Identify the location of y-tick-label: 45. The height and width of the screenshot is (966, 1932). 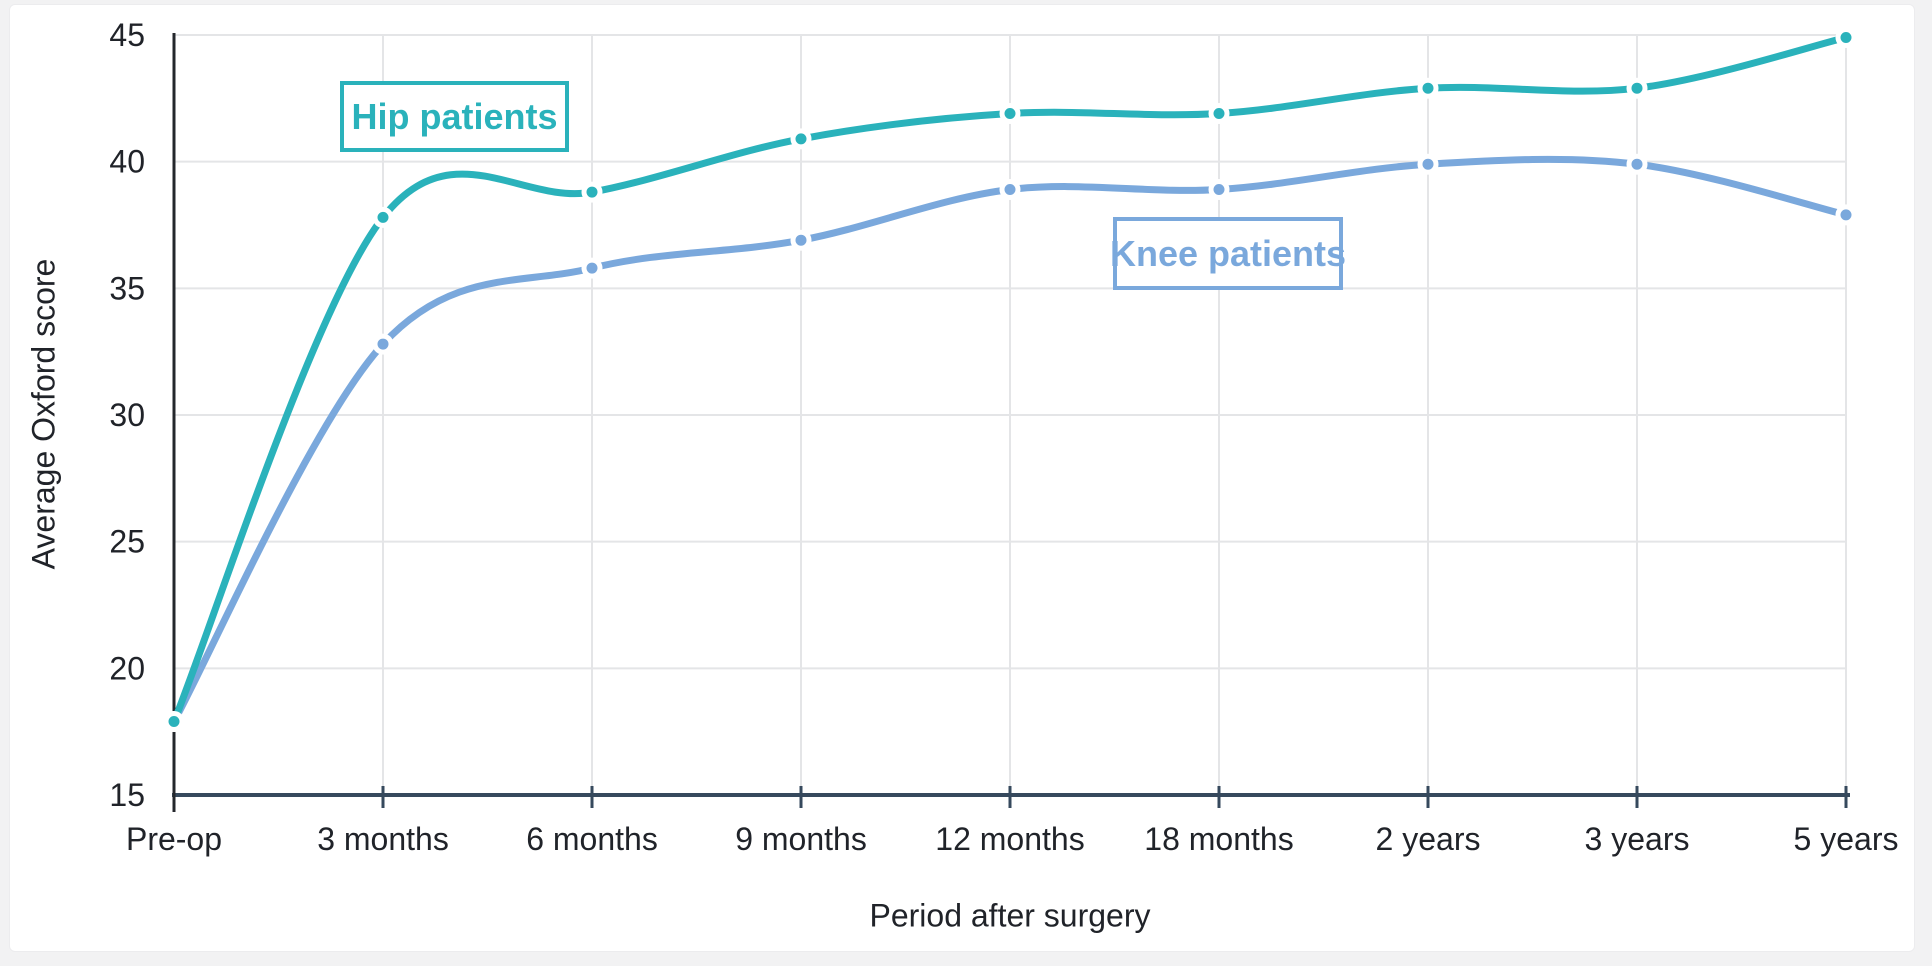
(127, 35).